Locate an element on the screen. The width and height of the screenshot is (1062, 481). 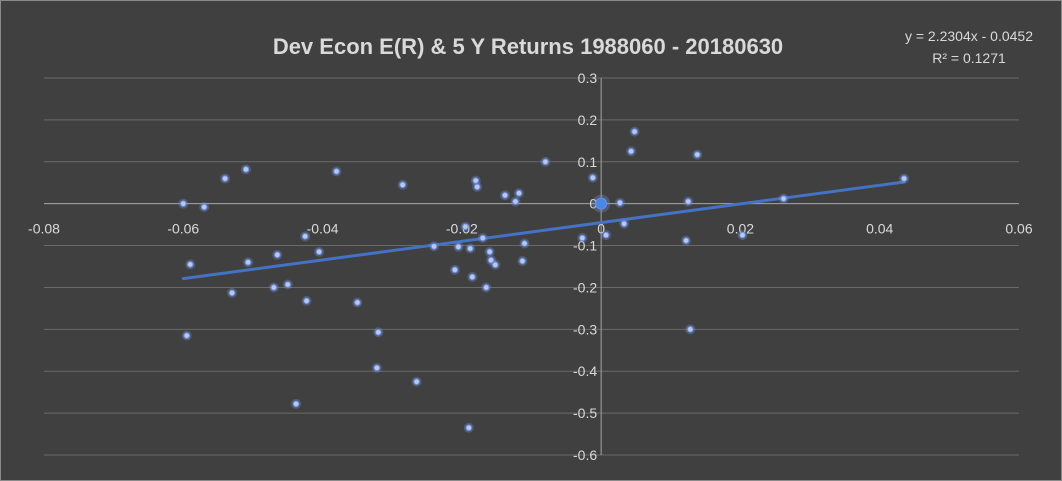
x-tick-label: -0.08 is located at coordinates (44, 229).